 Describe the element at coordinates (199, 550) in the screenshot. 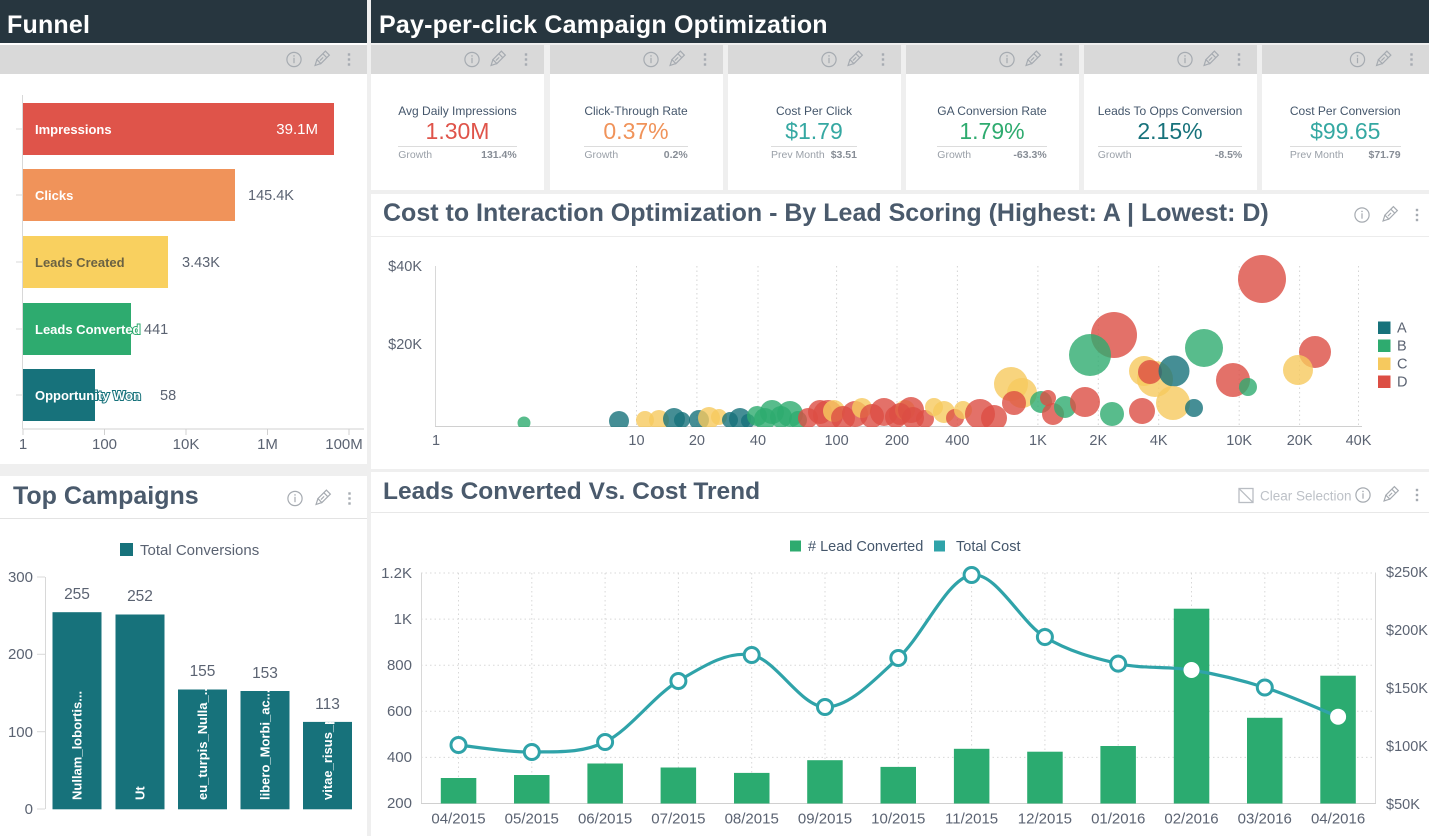

I see `svg-text: Total Conversions` at that location.